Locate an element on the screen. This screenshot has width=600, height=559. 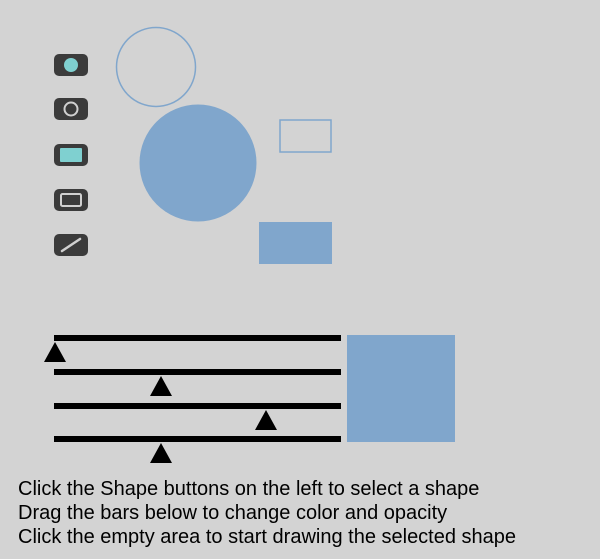
outline-circle-tool-button is located at coordinates (71, 109).